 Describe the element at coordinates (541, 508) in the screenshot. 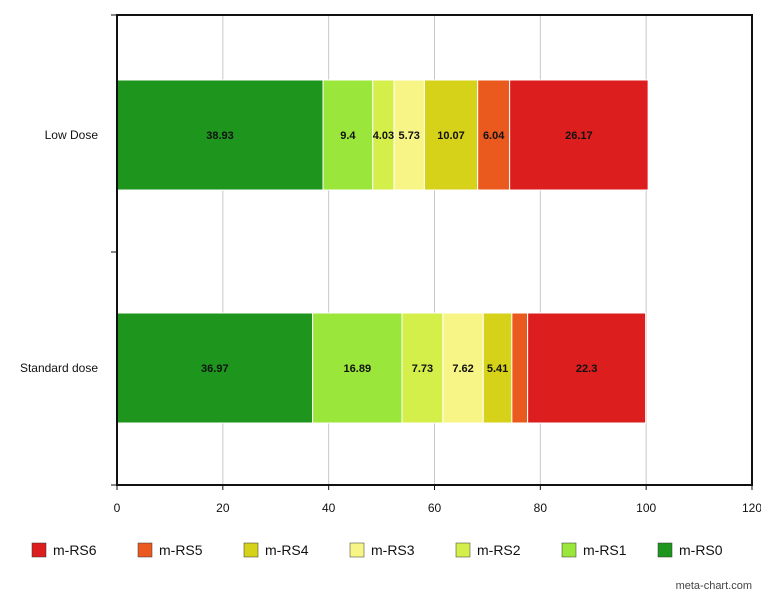

I see `x-tick-label-80: 80` at that location.